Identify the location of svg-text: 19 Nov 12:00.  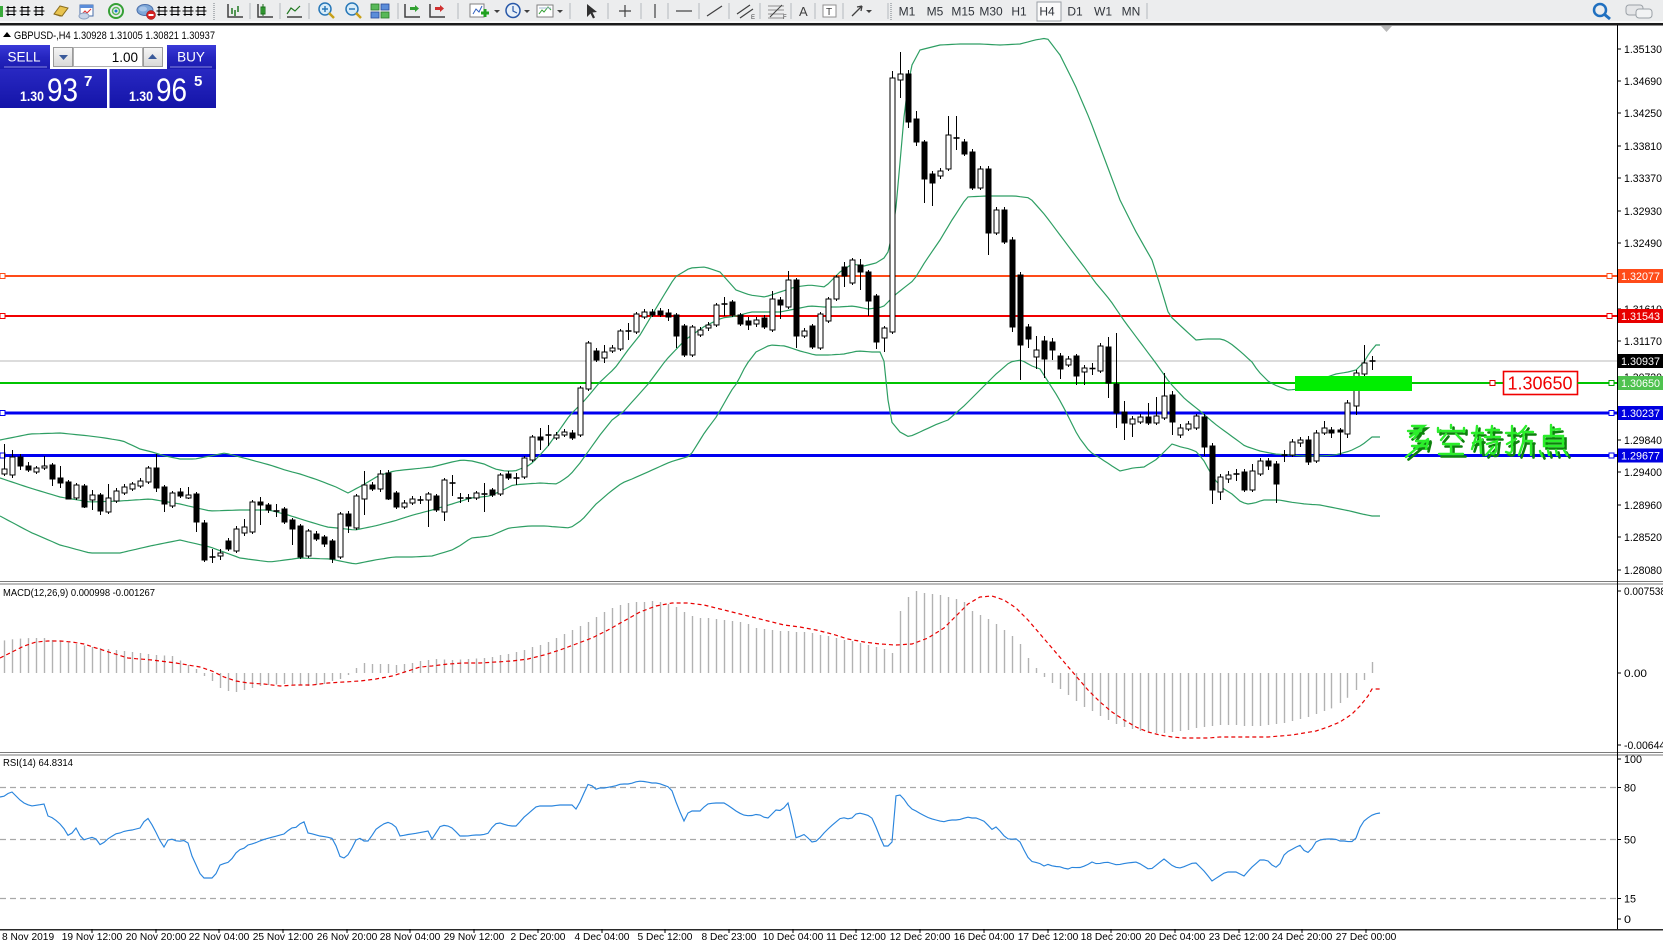
(92, 937).